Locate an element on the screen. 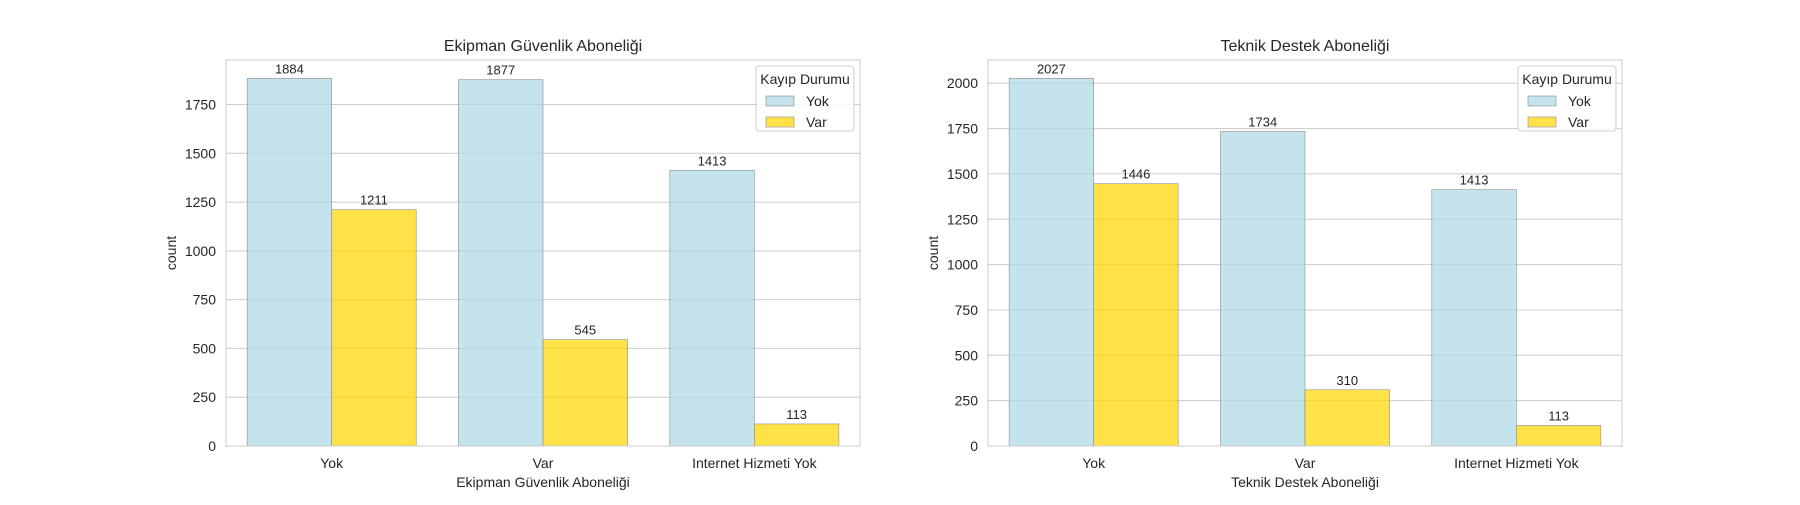 The image size is (1800, 505). bar-value-label: 1877 is located at coordinates (500, 70).